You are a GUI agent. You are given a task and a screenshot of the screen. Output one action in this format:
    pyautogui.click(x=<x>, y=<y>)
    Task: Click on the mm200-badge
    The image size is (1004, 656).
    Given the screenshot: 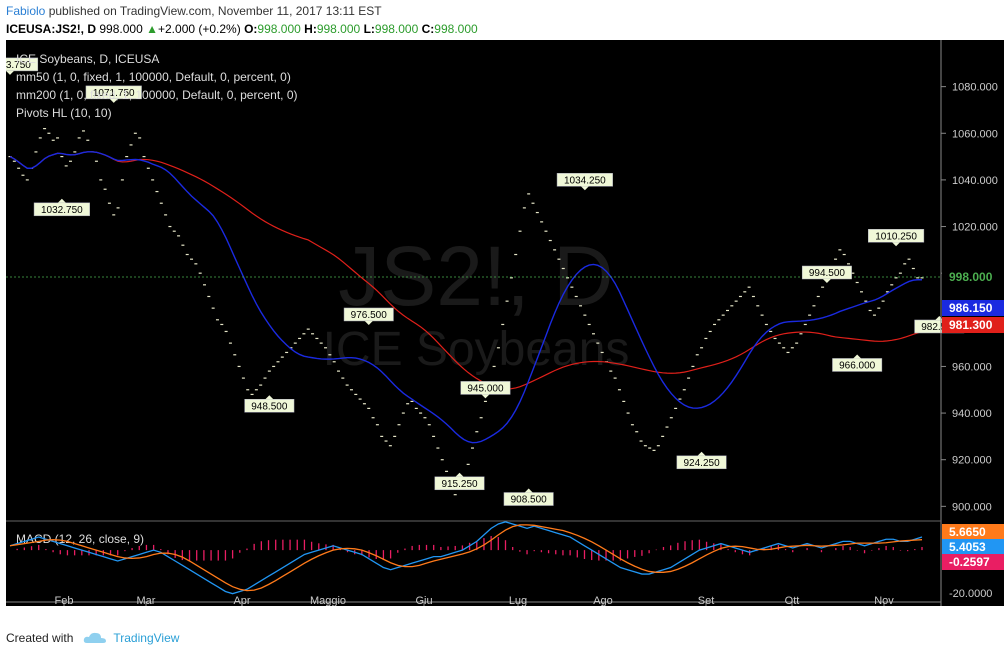 What is the action you would take?
    pyautogui.click(x=973, y=325)
    